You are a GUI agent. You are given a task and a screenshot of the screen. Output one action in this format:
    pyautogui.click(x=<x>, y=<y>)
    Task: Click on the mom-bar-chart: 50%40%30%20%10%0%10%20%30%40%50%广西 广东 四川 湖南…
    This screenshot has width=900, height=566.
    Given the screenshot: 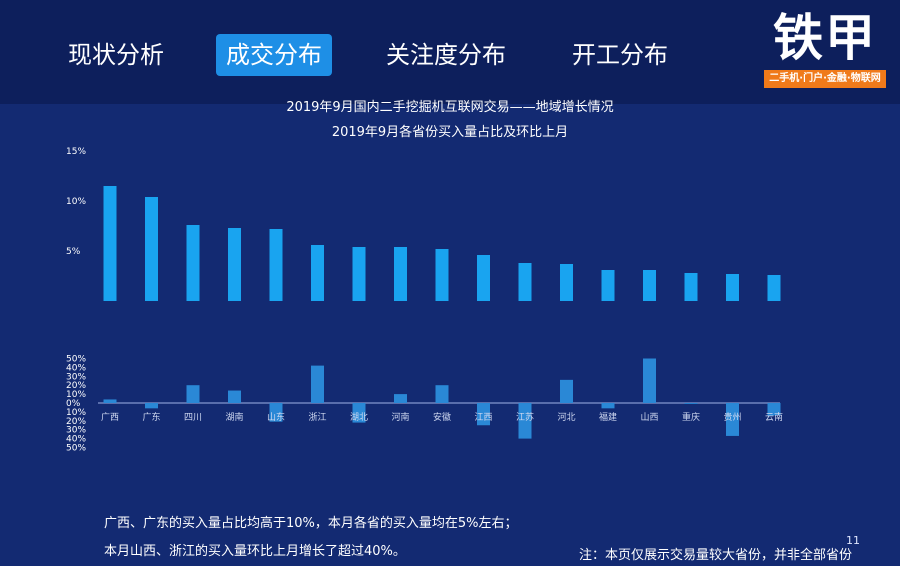 What is the action you would take?
    pyautogui.click(x=424, y=404)
    